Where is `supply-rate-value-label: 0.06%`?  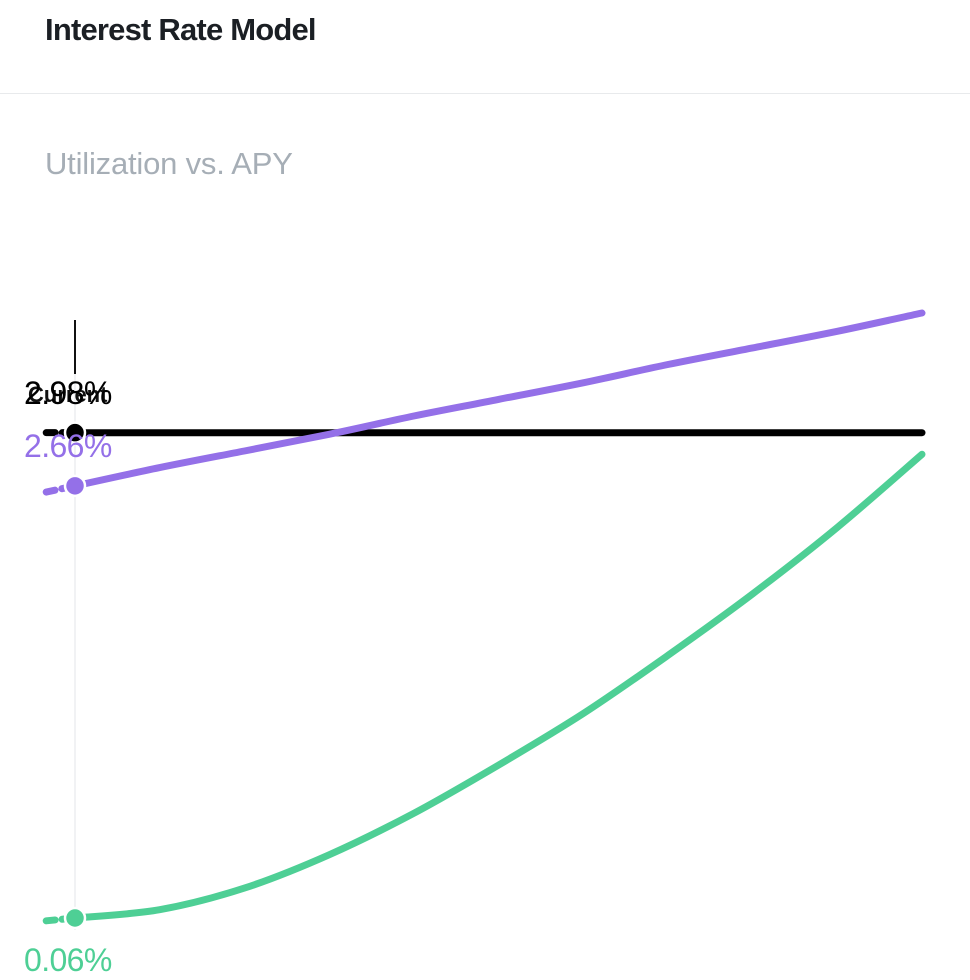 supply-rate-value-label: 0.06% is located at coordinates (68, 960).